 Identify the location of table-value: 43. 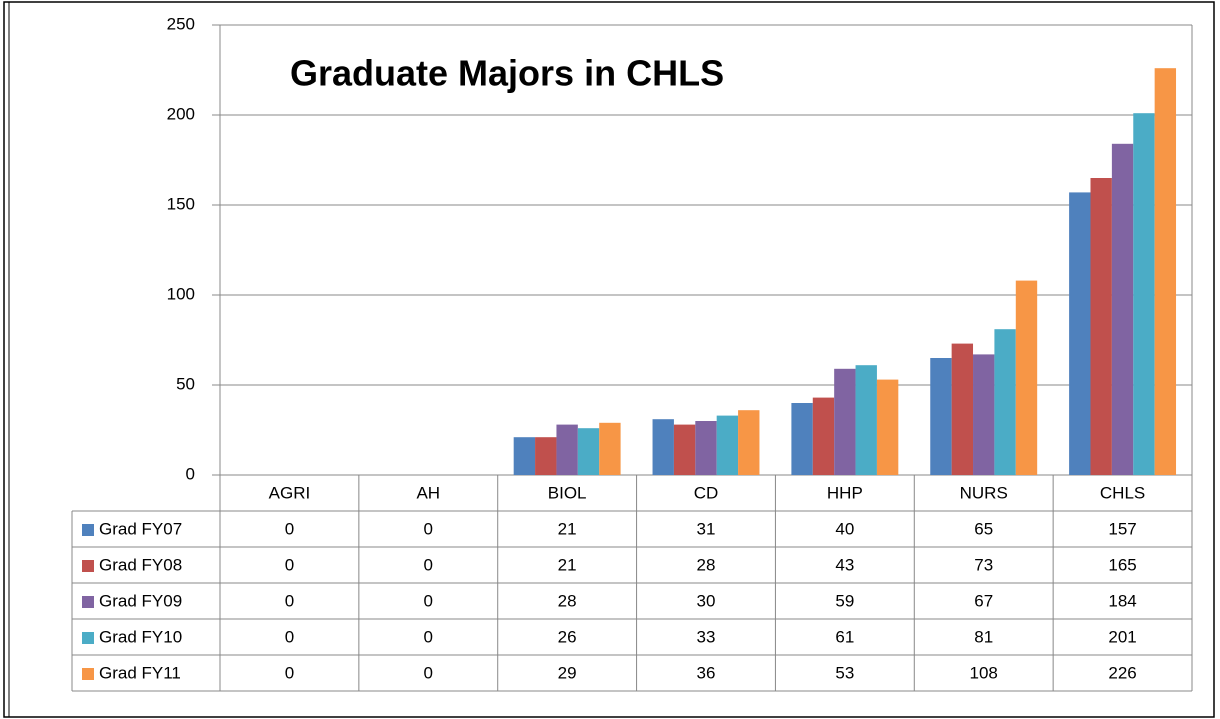
(844, 564).